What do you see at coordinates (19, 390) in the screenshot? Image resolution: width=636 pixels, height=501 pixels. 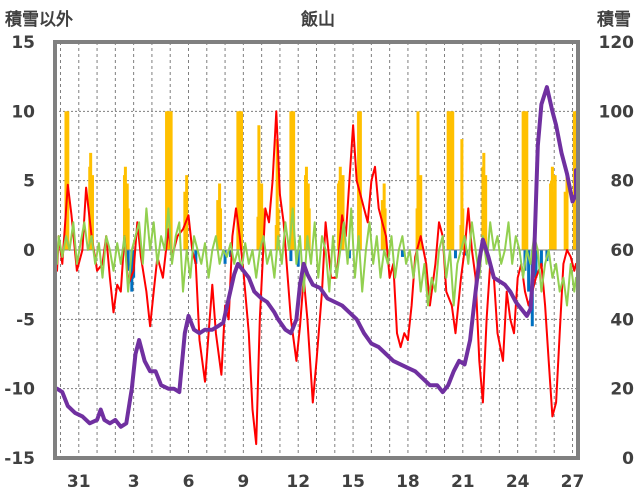 I see `left-tick-label: -10` at bounding box center [19, 390].